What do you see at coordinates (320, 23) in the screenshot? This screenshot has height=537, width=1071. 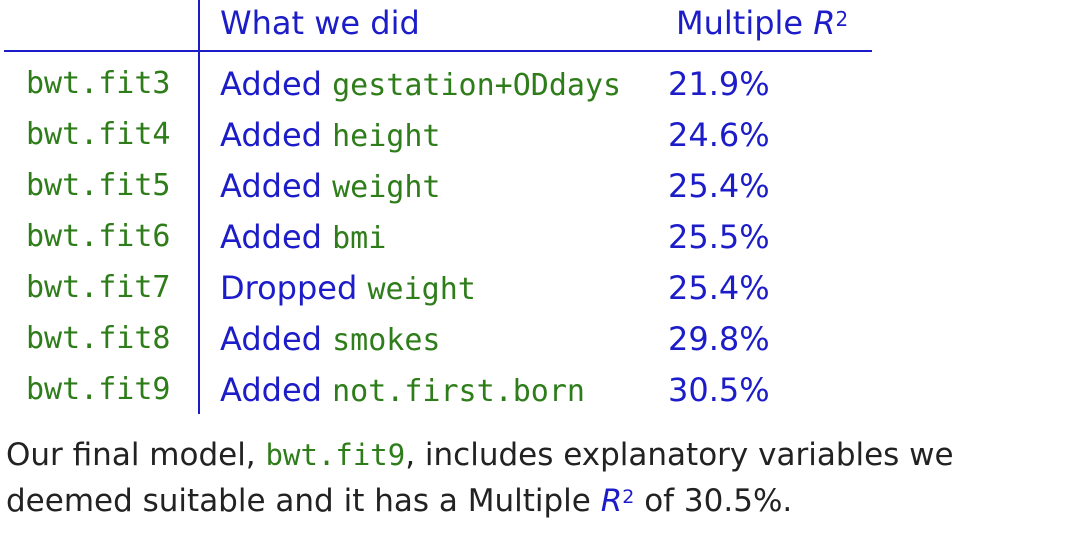 I see `header-what-we-did: What we did` at bounding box center [320, 23].